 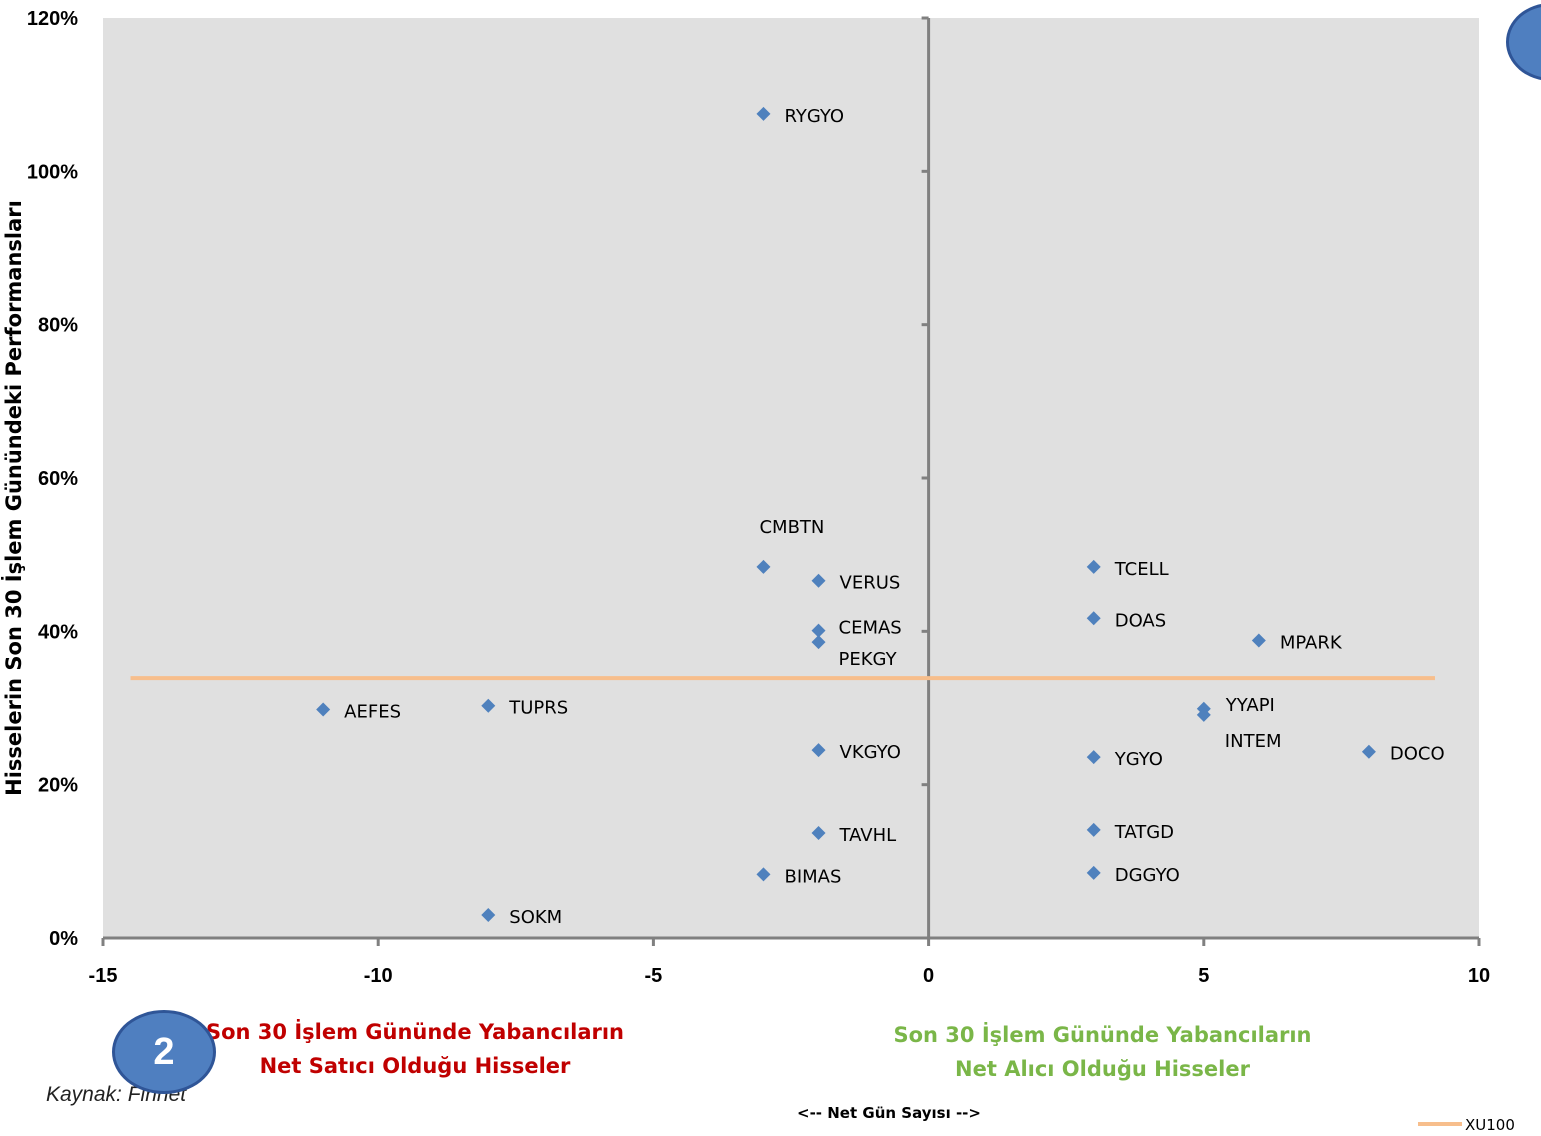 I want to click on data-label-vkgyo: VKGYO, so click(x=870, y=752).